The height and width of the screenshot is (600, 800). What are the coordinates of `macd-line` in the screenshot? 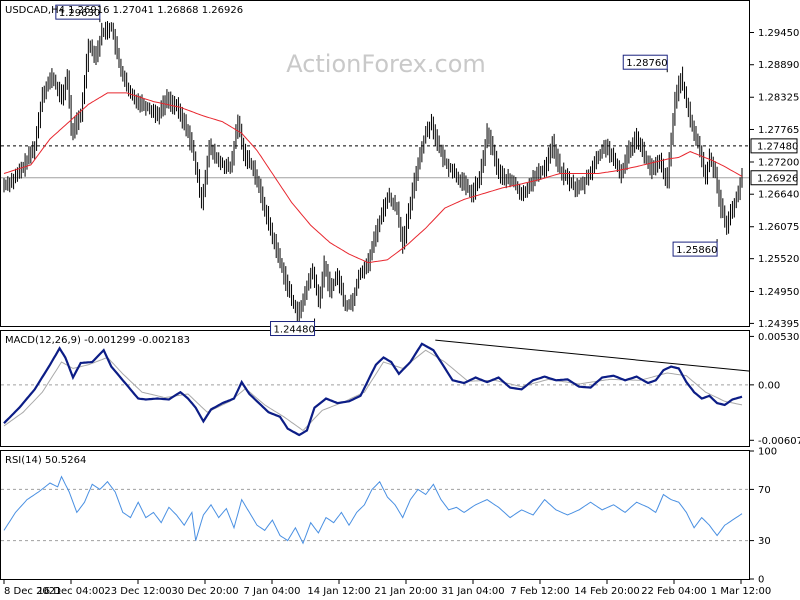 It's located at (373, 389).